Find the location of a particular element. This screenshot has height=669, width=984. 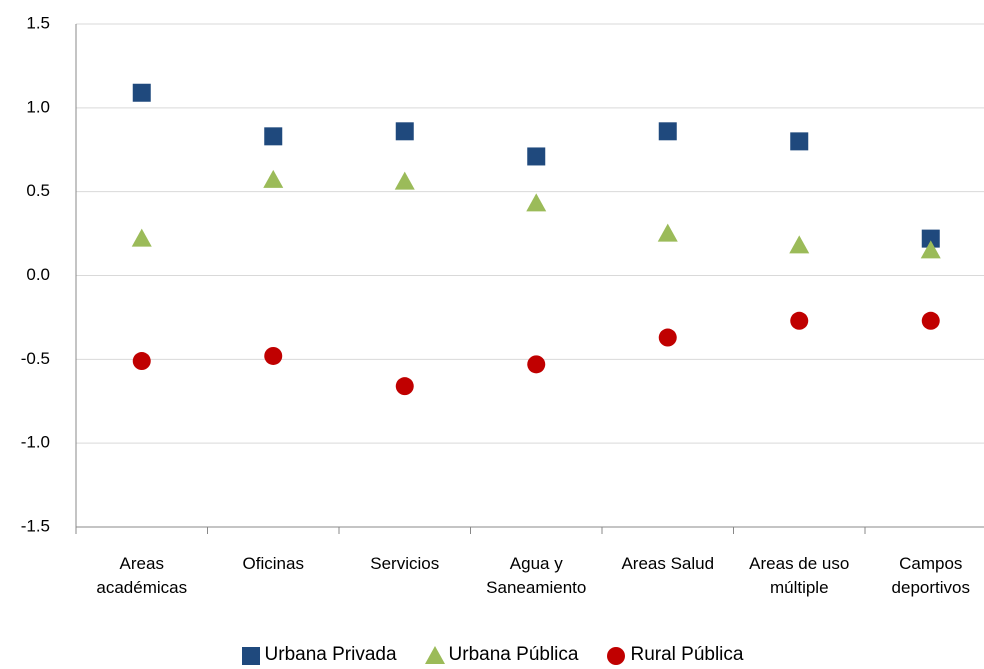

y-tick-label: -1.0 is located at coordinates (35, 442).